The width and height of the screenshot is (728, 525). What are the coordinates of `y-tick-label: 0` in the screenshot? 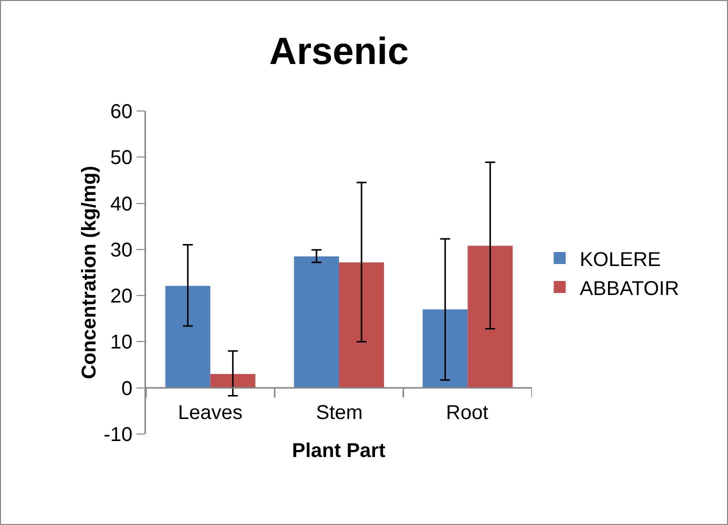 It's located at (126, 389).